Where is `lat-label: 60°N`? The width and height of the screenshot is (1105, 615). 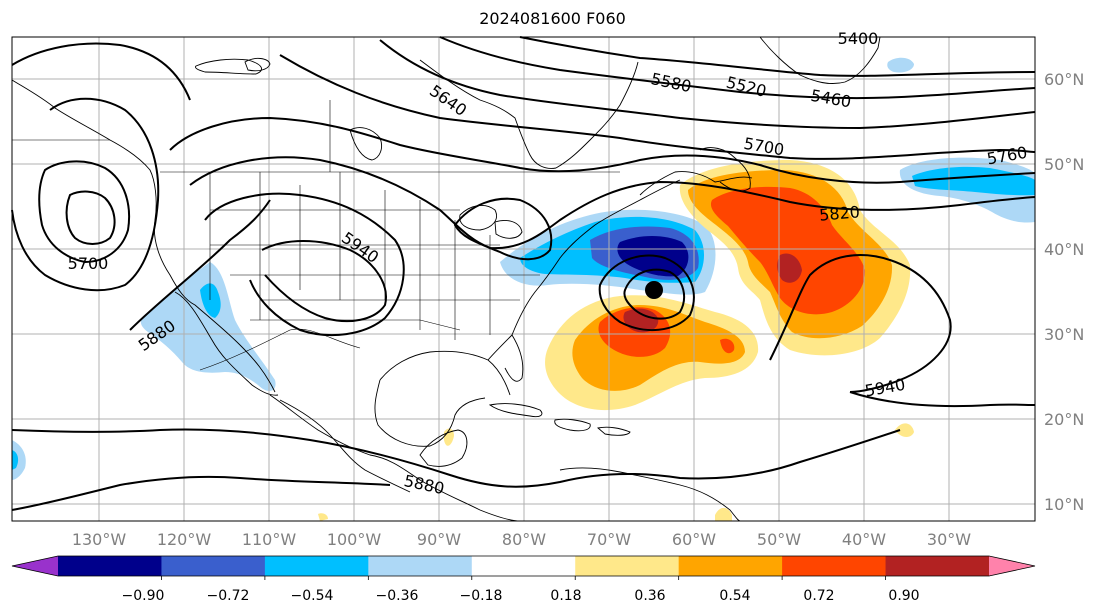 lat-label: 60°N is located at coordinates (1064, 79).